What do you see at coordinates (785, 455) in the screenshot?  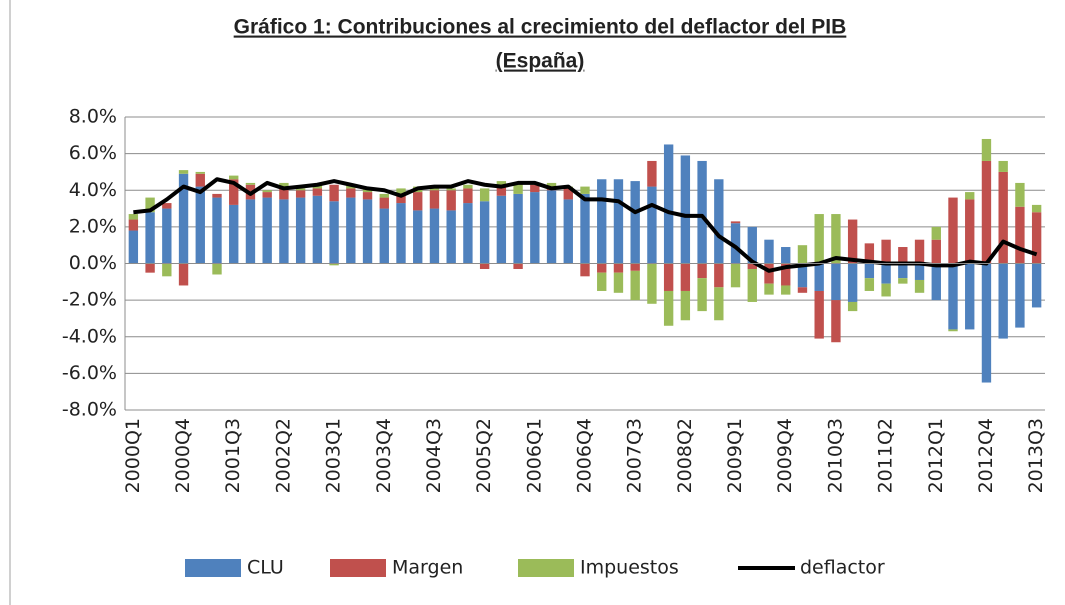 I see `x-tick-label: 2009Q4` at bounding box center [785, 455].